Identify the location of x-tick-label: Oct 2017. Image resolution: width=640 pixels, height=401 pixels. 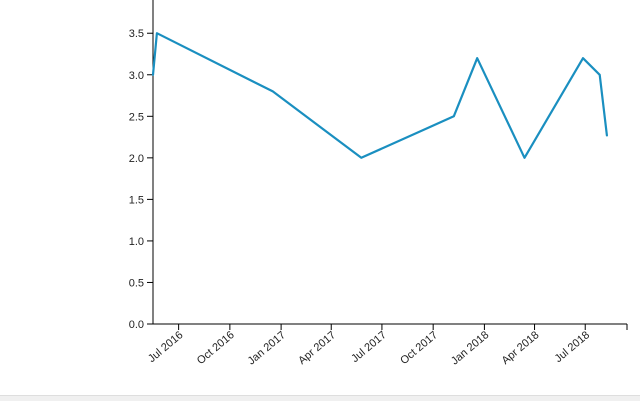
(419, 348).